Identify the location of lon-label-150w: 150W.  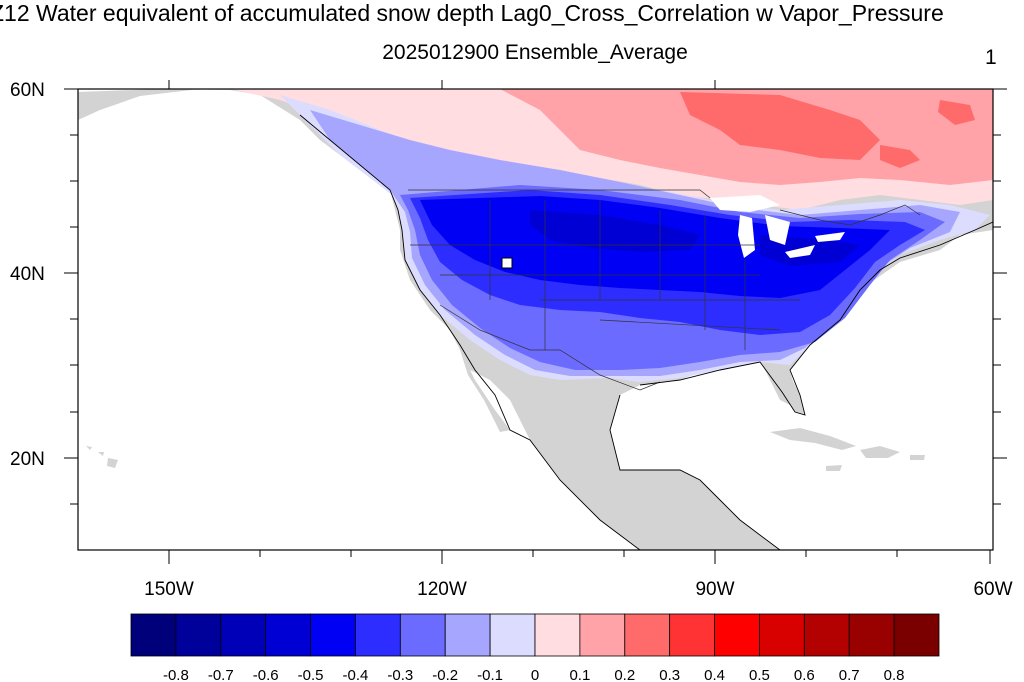
(169, 589).